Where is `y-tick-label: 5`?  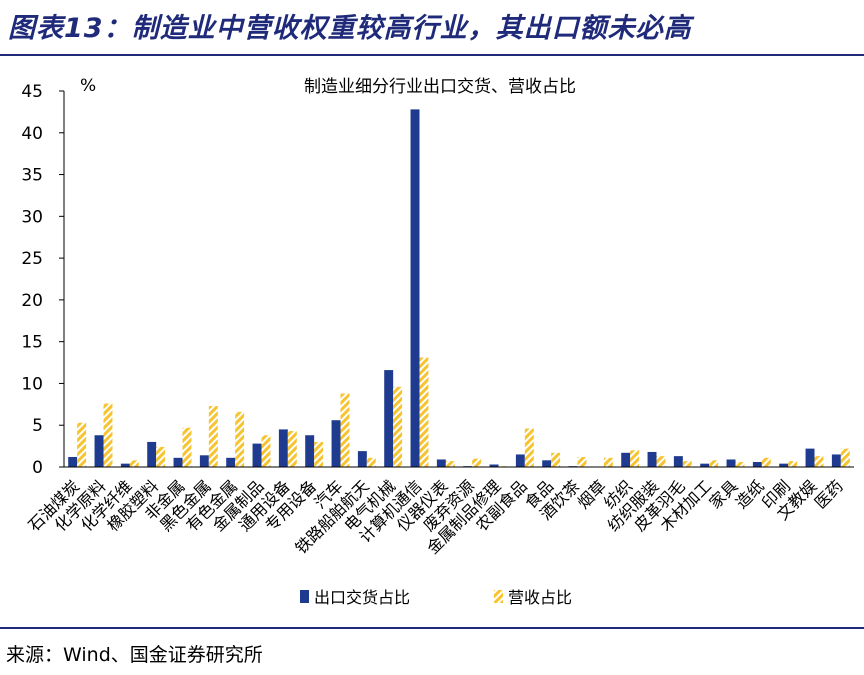 y-tick-label: 5 is located at coordinates (37, 426).